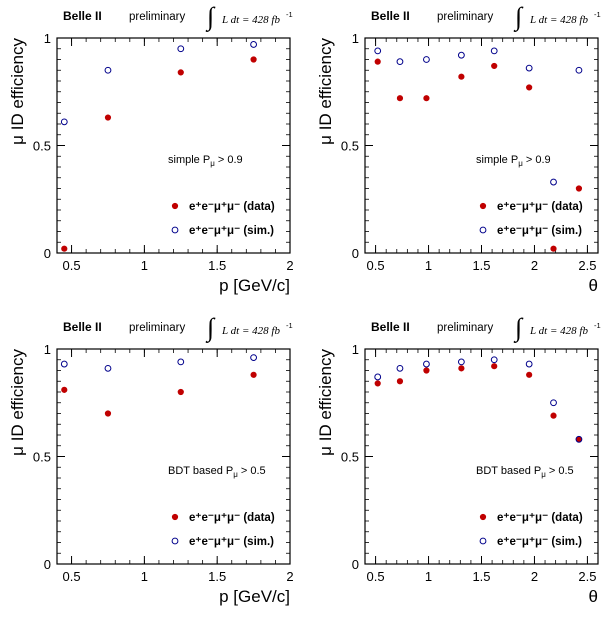 This screenshot has height=618, width=608. Describe the element at coordinates (350, 457) in the screenshot. I see `y-tick-label: 0.5` at that location.